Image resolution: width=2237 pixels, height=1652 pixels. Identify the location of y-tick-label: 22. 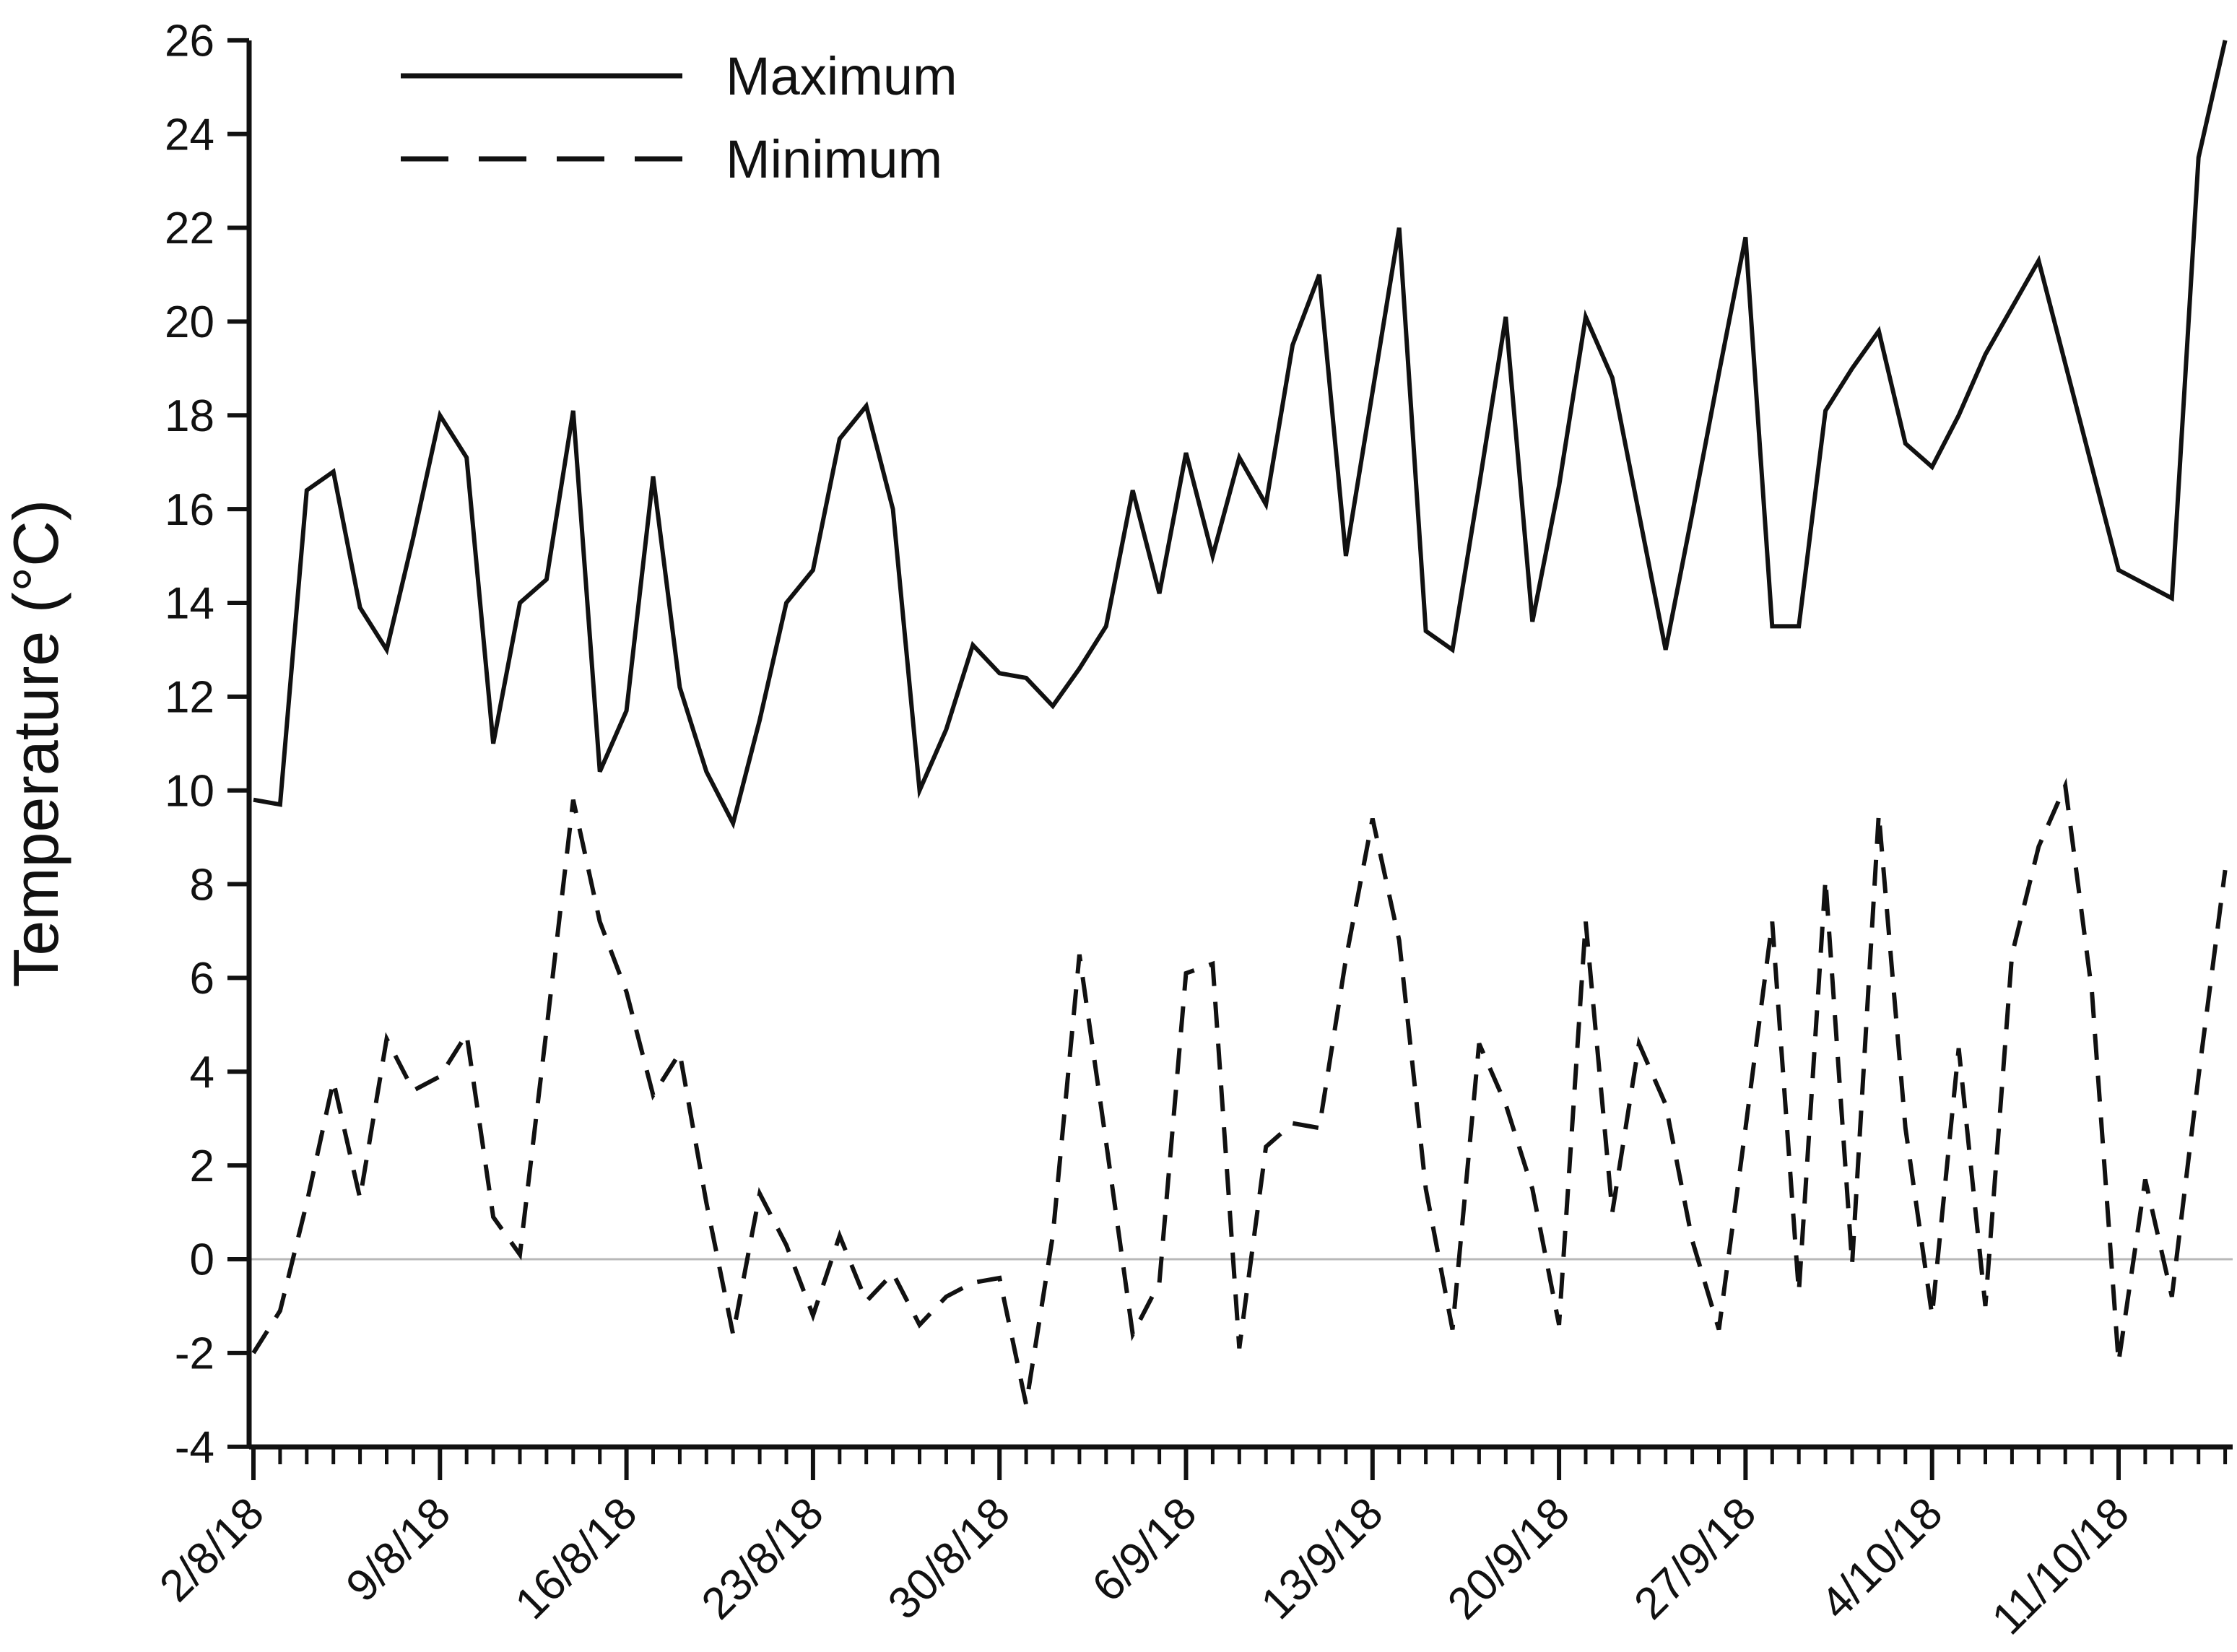
(190, 228).